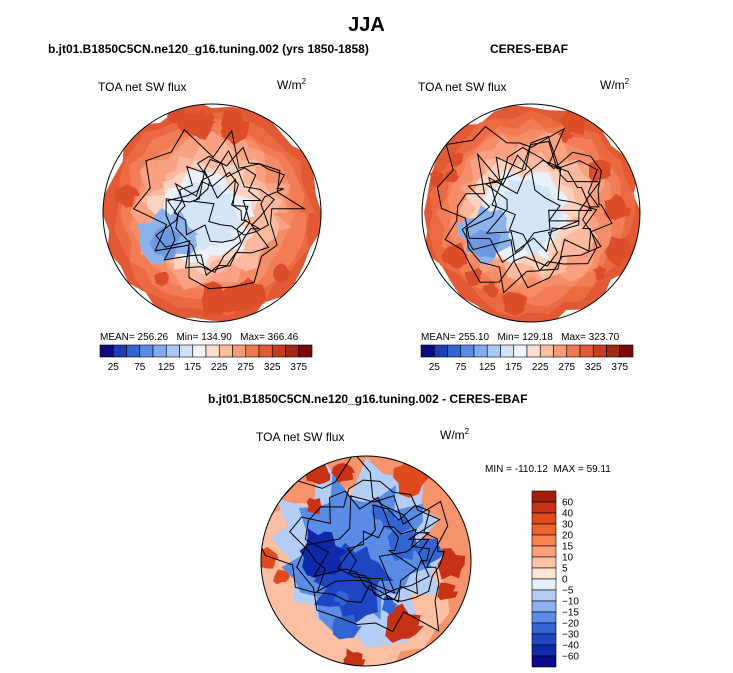 This screenshot has width=733, height=673. I want to click on colorbar-tick-label: 30, so click(568, 525).